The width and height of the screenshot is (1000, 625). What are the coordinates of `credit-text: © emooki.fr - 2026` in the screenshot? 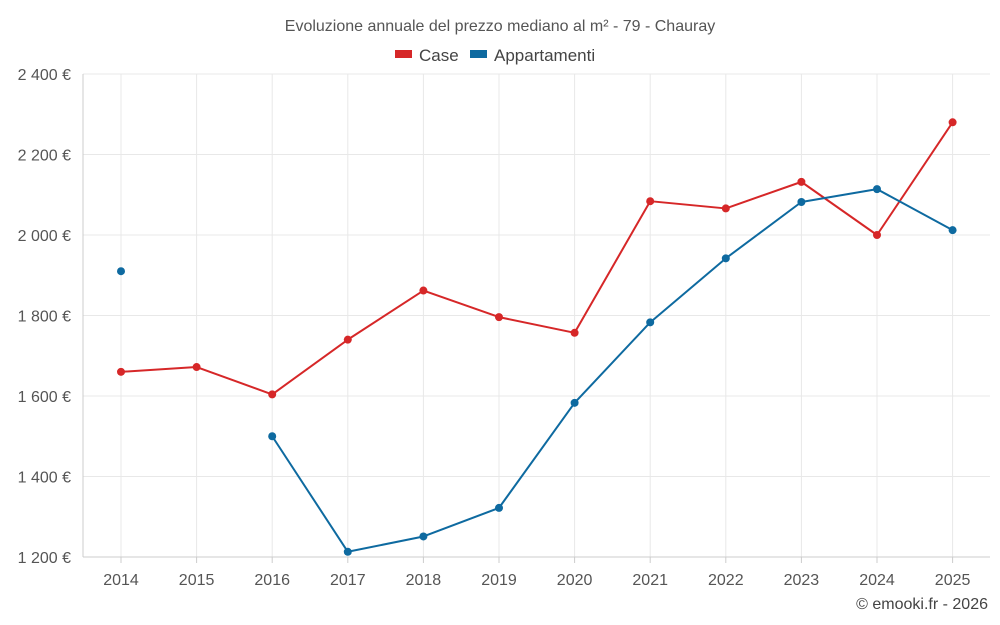 It's located at (922, 604).